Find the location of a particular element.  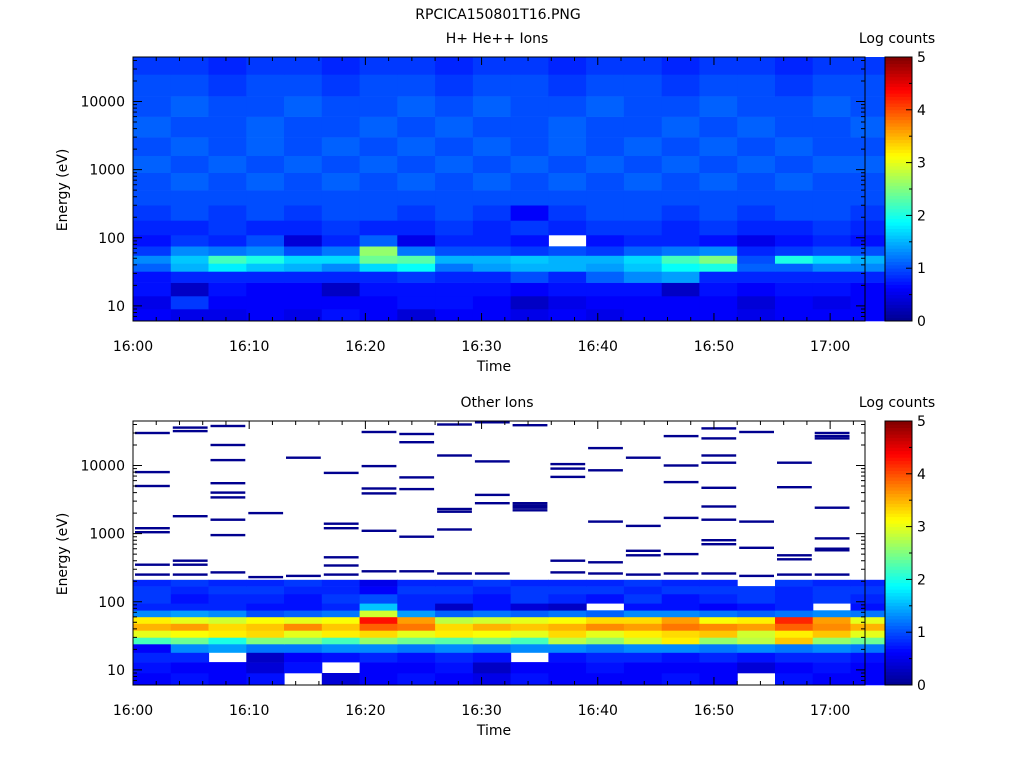

colorbar-tick-label: 4 is located at coordinates (921, 475).